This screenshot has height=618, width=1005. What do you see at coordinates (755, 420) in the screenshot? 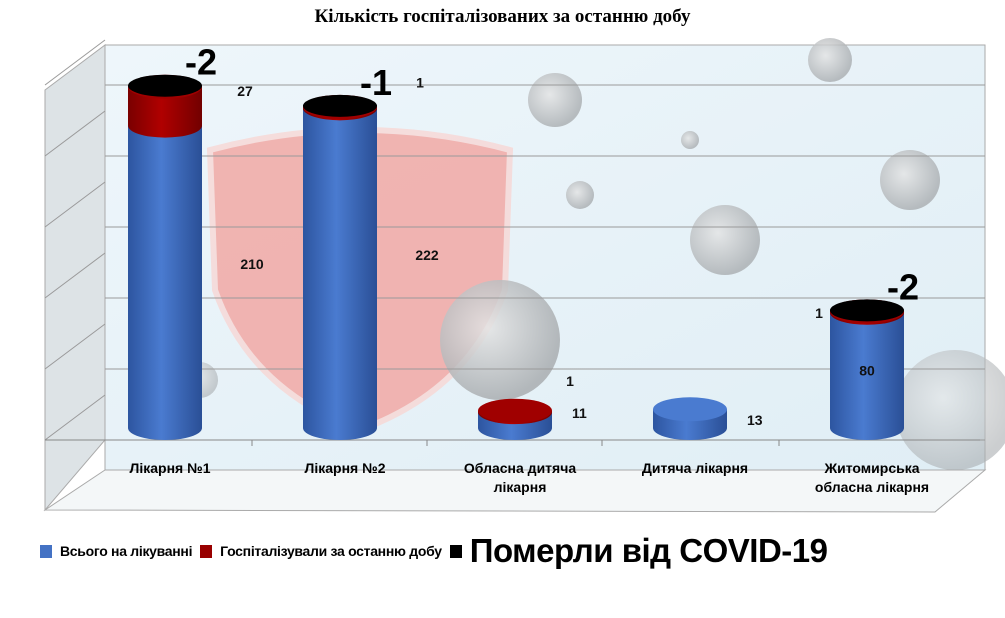
I see `label-total: 13` at bounding box center [755, 420].